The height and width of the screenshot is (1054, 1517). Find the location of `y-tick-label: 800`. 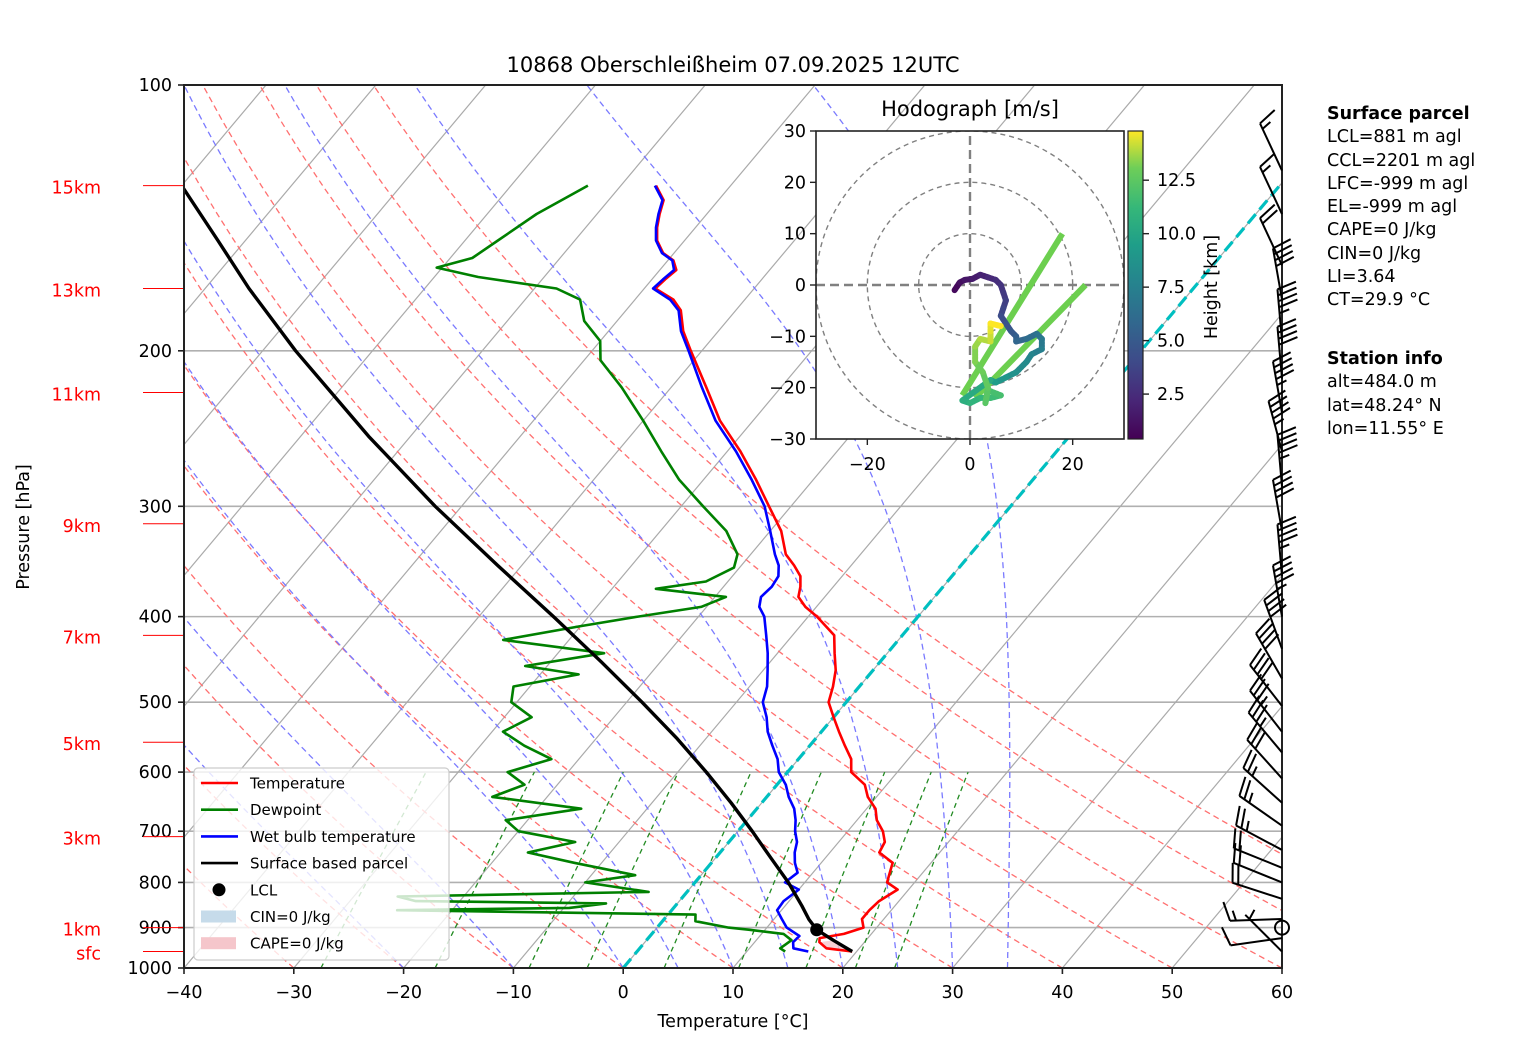

y-tick-label: 800 is located at coordinates (155, 883).